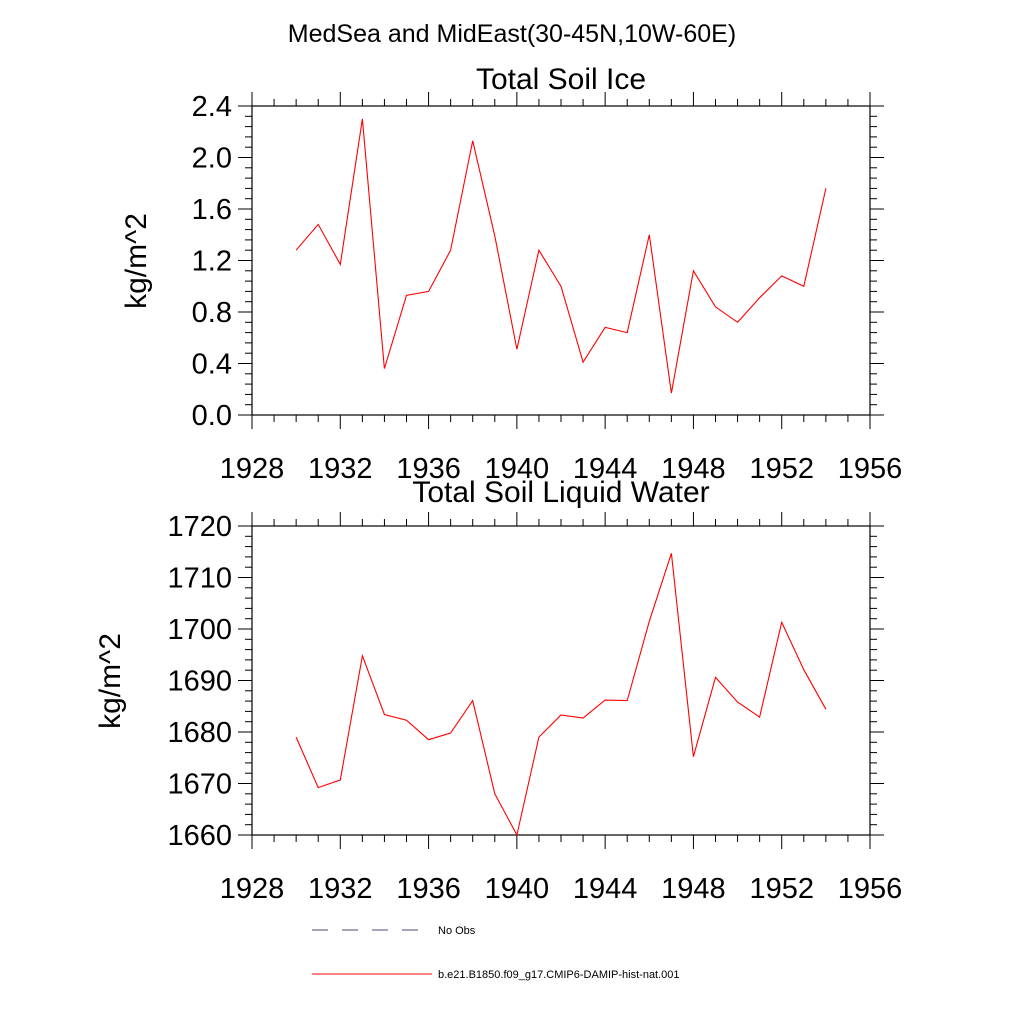 Image resolution: width=1024 pixels, height=1024 pixels. I want to click on y-tick-label: 0.8, so click(212, 313).